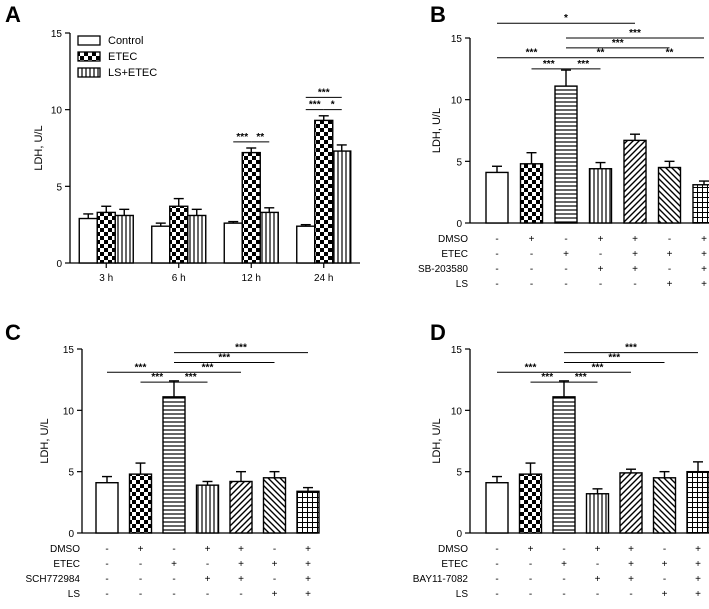  Describe the element at coordinates (13, 14) in the screenshot. I see `panel-letter: A` at that location.